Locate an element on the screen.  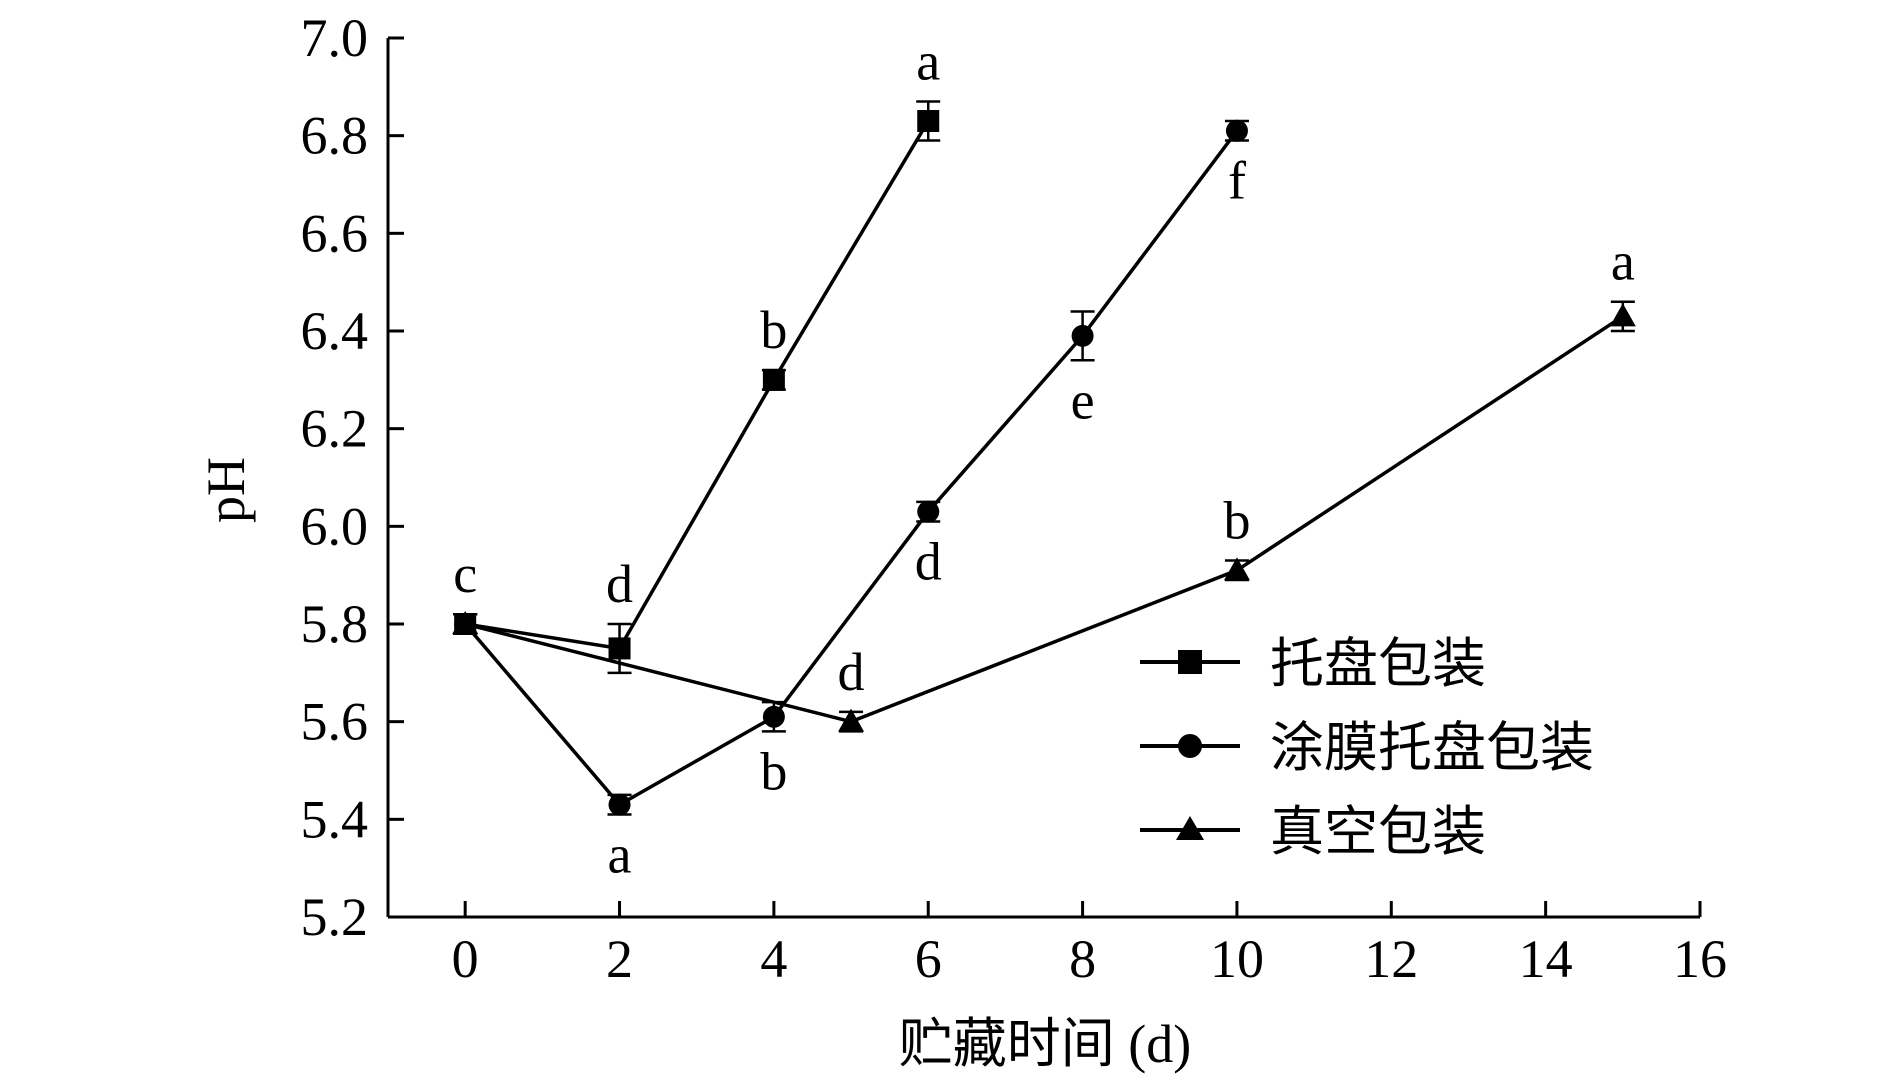
legend-marker-circle is located at coordinates (1190, 746).